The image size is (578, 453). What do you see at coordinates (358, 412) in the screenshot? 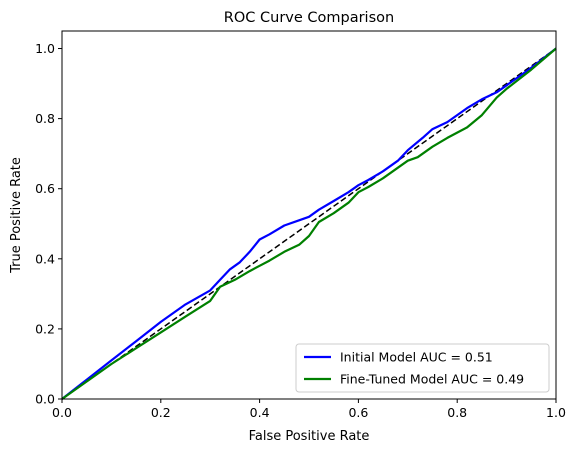
I see `x-tick-label: 0.6` at bounding box center [358, 412].